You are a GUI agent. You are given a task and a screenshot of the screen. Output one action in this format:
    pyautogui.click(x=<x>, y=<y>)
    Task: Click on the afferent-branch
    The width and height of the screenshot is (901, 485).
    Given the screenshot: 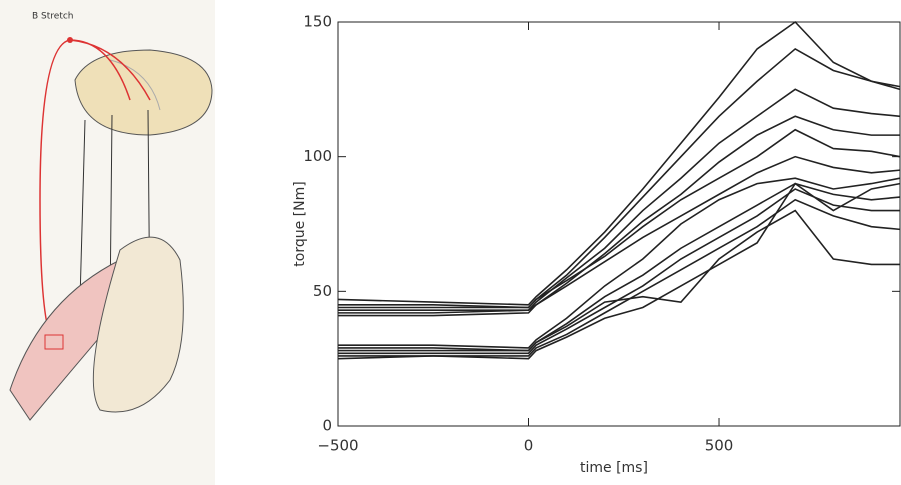 What is the action you would take?
    pyautogui.click(x=110, y=70)
    